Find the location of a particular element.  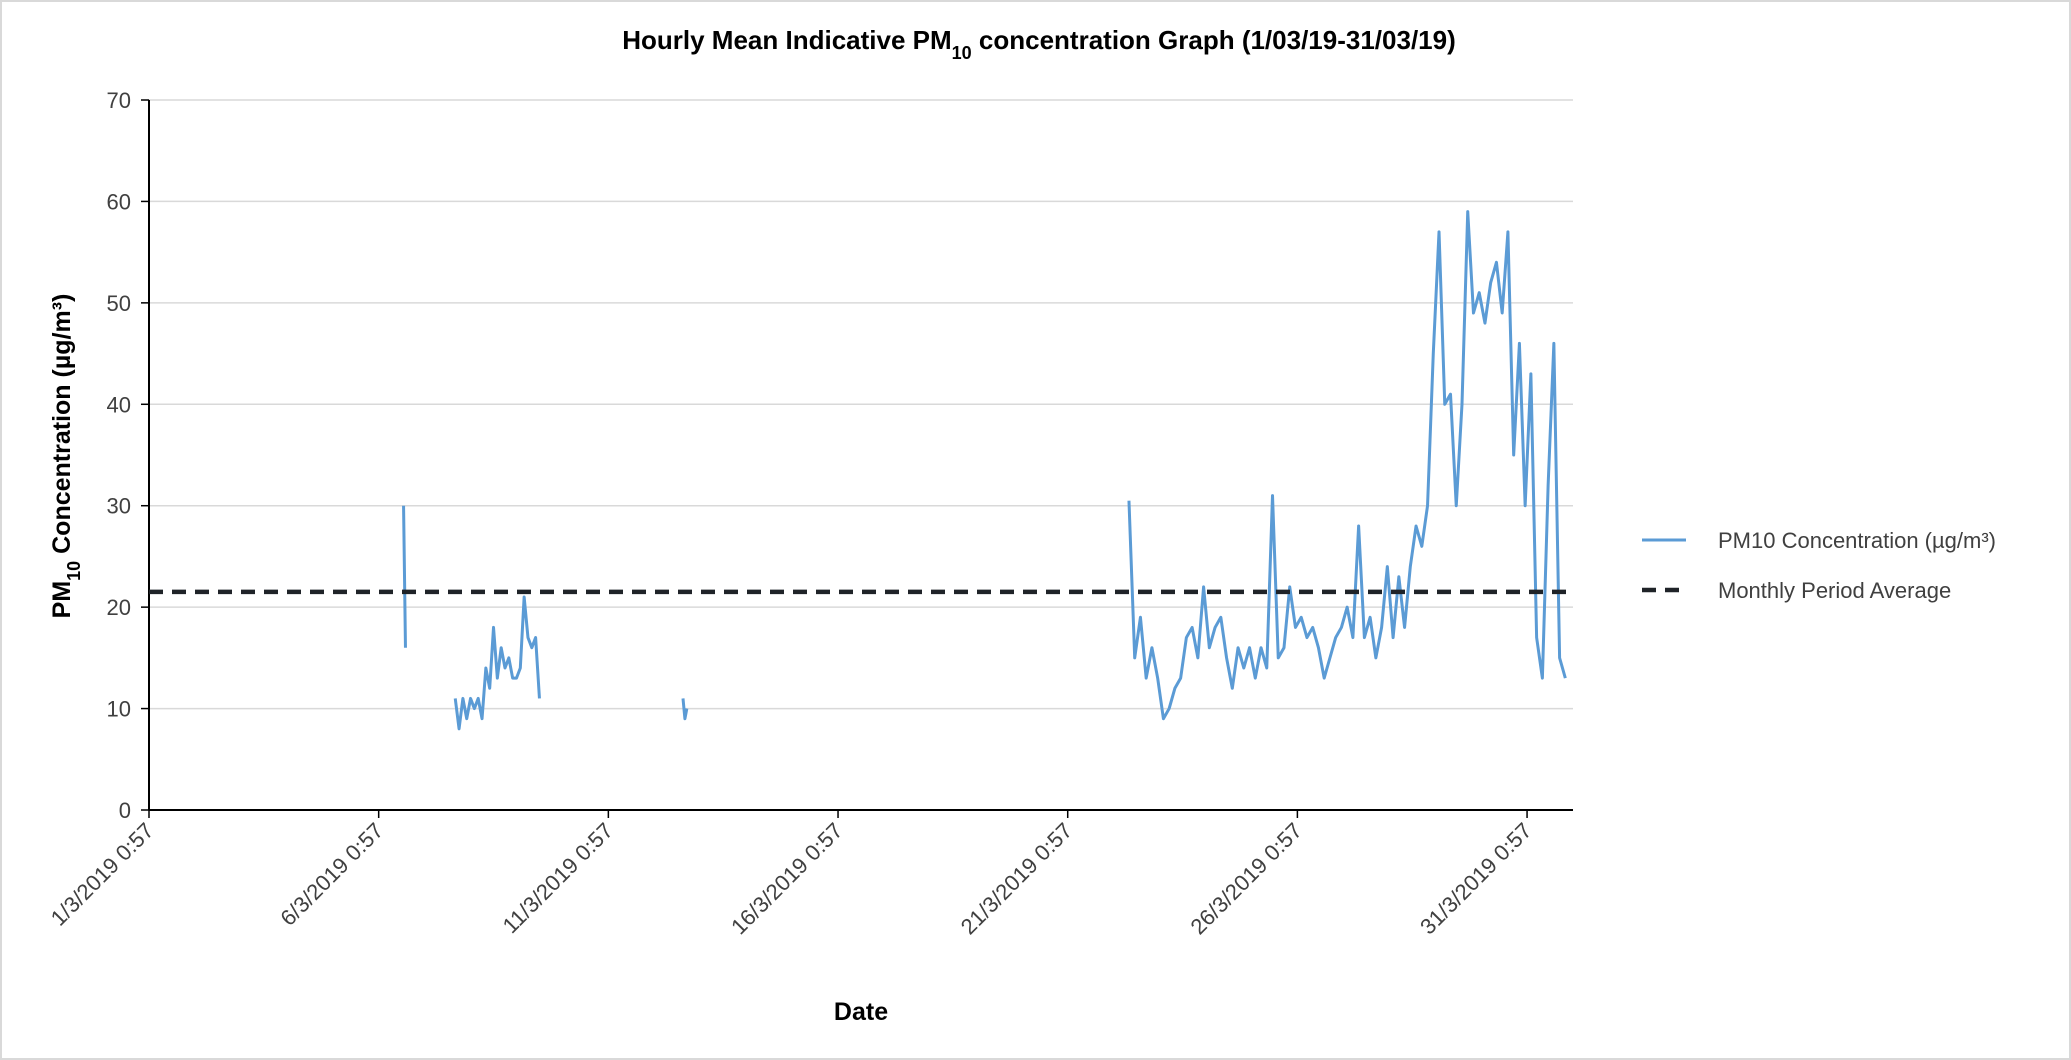

legend-label: Monthly Period Average is located at coordinates (1834, 590).